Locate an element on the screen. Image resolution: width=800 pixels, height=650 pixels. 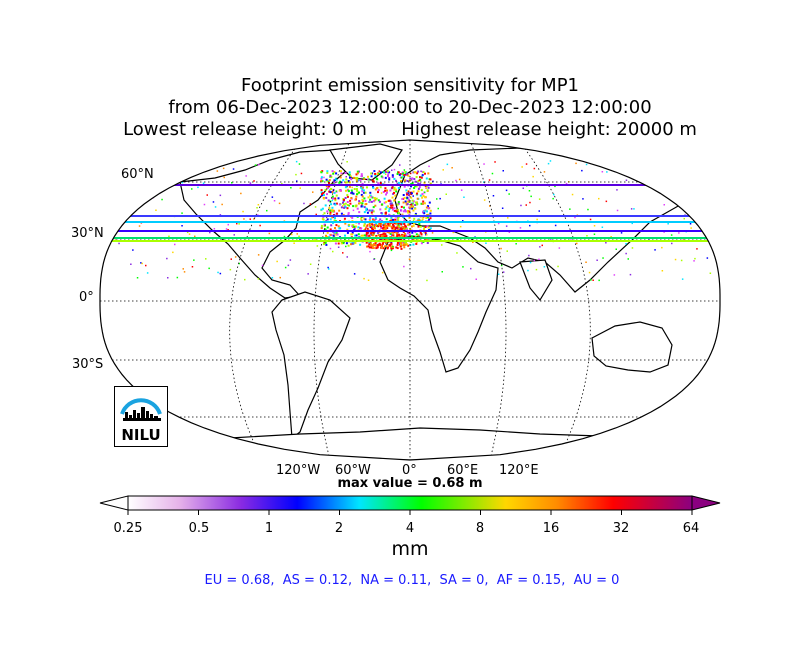
colorbar-tick-label: 1 is located at coordinates (269, 528).